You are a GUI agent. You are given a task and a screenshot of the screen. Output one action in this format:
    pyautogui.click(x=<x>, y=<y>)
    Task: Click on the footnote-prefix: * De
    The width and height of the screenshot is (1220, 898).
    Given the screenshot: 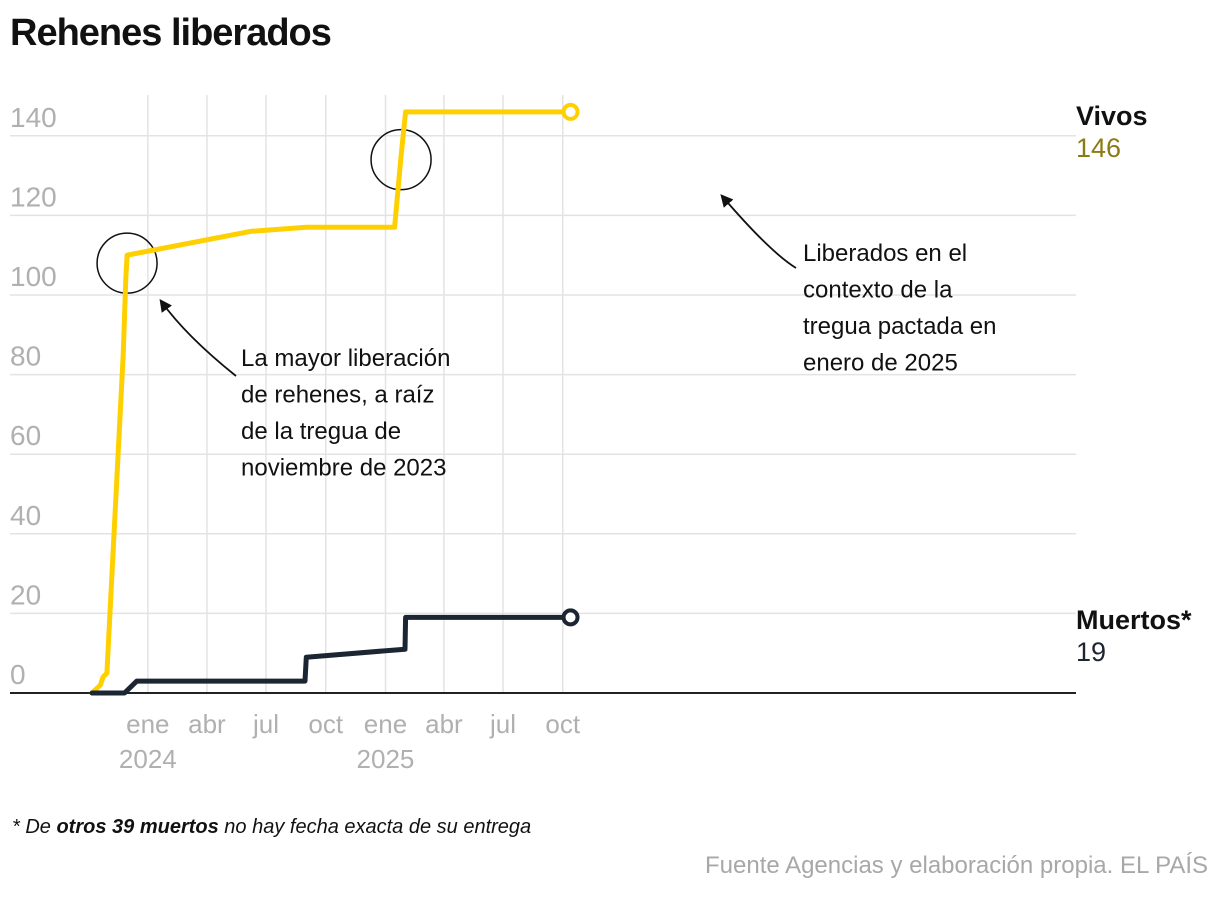 What is the action you would take?
    pyautogui.click(x=34, y=827)
    